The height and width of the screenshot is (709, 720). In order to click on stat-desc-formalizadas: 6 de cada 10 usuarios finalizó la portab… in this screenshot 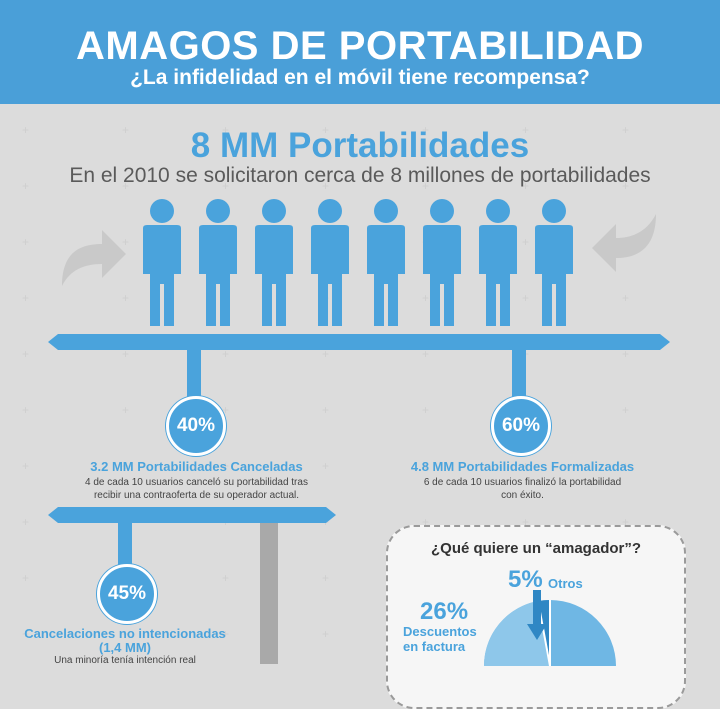, I will do `click(522, 489)`.